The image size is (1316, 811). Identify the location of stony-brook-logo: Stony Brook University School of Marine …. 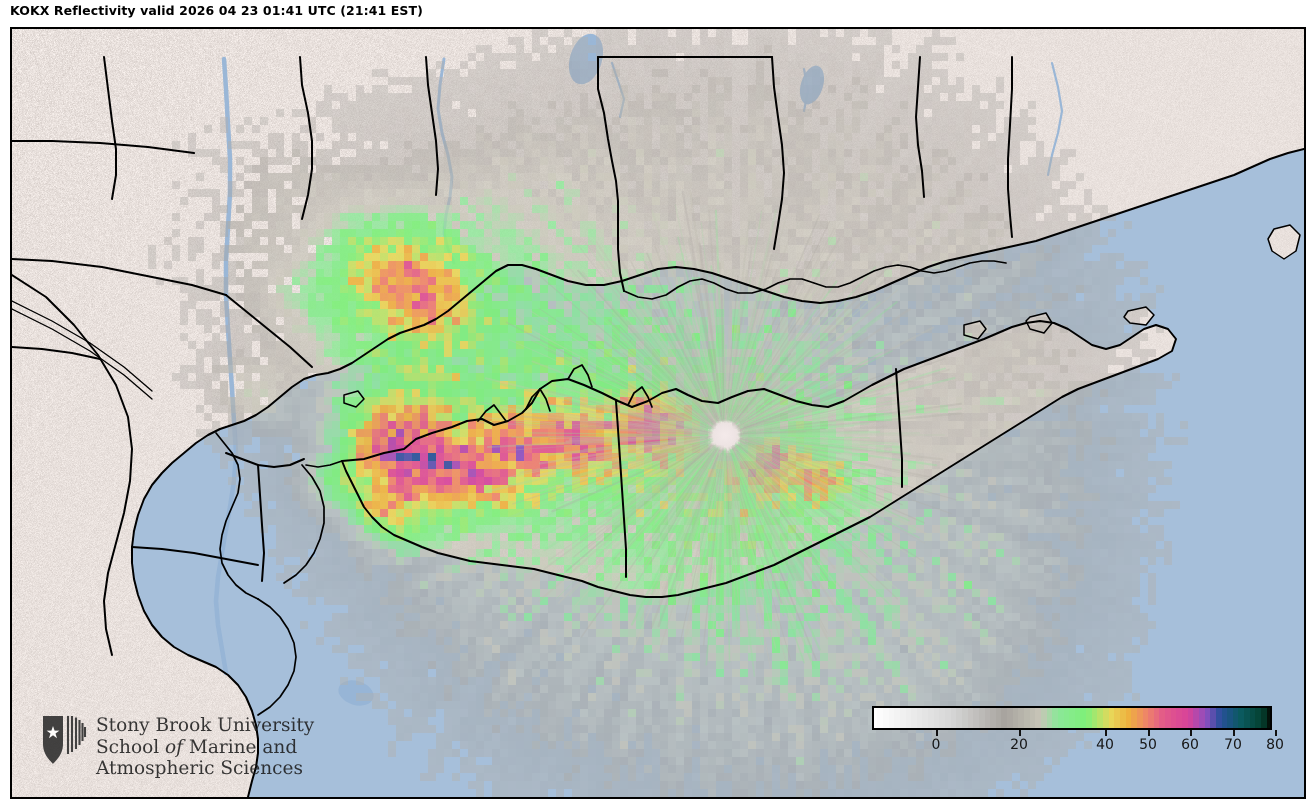
(177, 753).